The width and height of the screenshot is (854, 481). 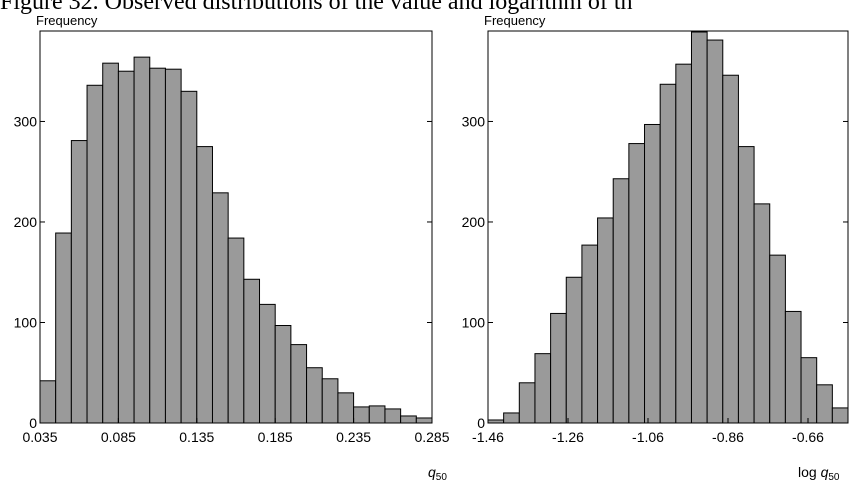 I want to click on x-axis-title-right-log: log, so click(x=809, y=472).